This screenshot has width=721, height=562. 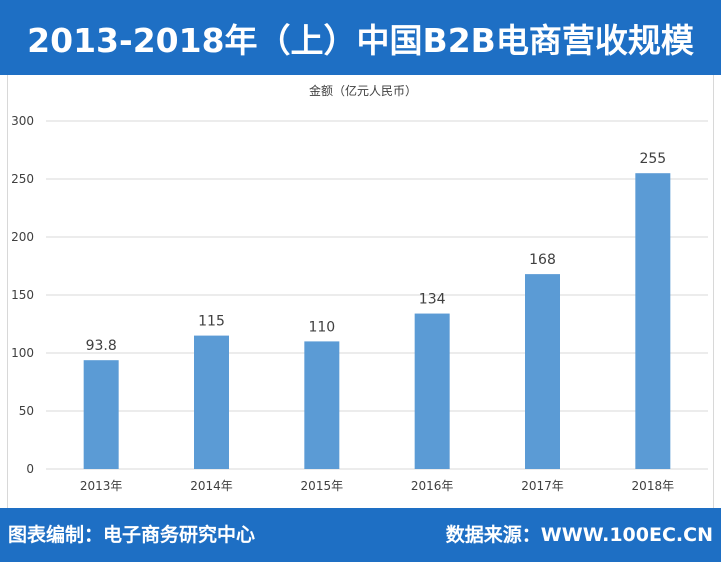 I want to click on y-axis-ticks: 0 50 100 150 200 250 300, so click(x=22, y=295).